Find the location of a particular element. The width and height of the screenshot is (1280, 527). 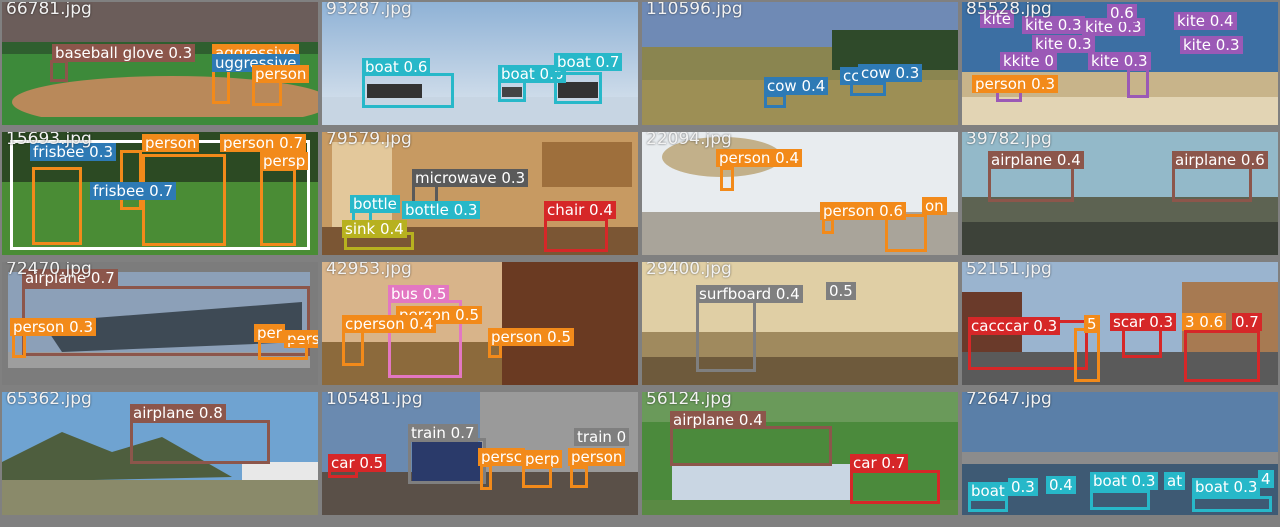

detection-label: 3 0.6 is located at coordinates (1204, 322).